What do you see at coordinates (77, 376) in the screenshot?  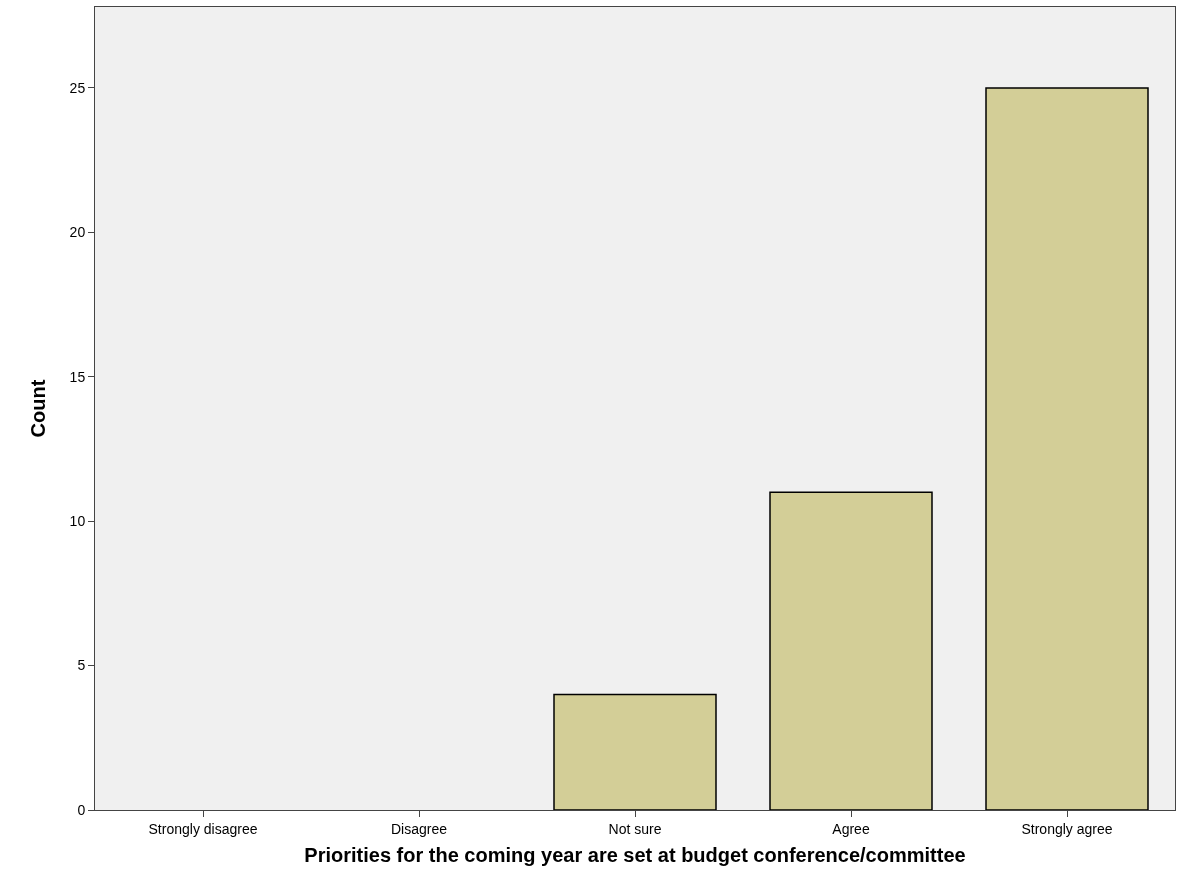 I see `y-tick-label: 15` at bounding box center [77, 376].